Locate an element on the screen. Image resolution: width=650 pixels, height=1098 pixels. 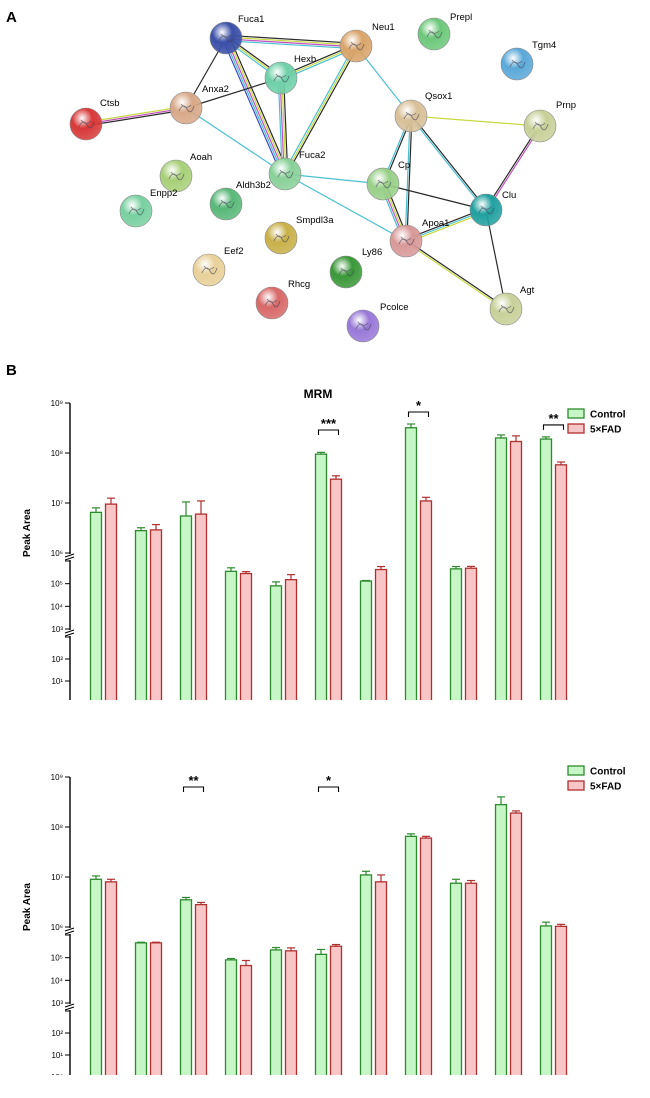
network-node-clu: Clu is located at coordinates (492, 208).